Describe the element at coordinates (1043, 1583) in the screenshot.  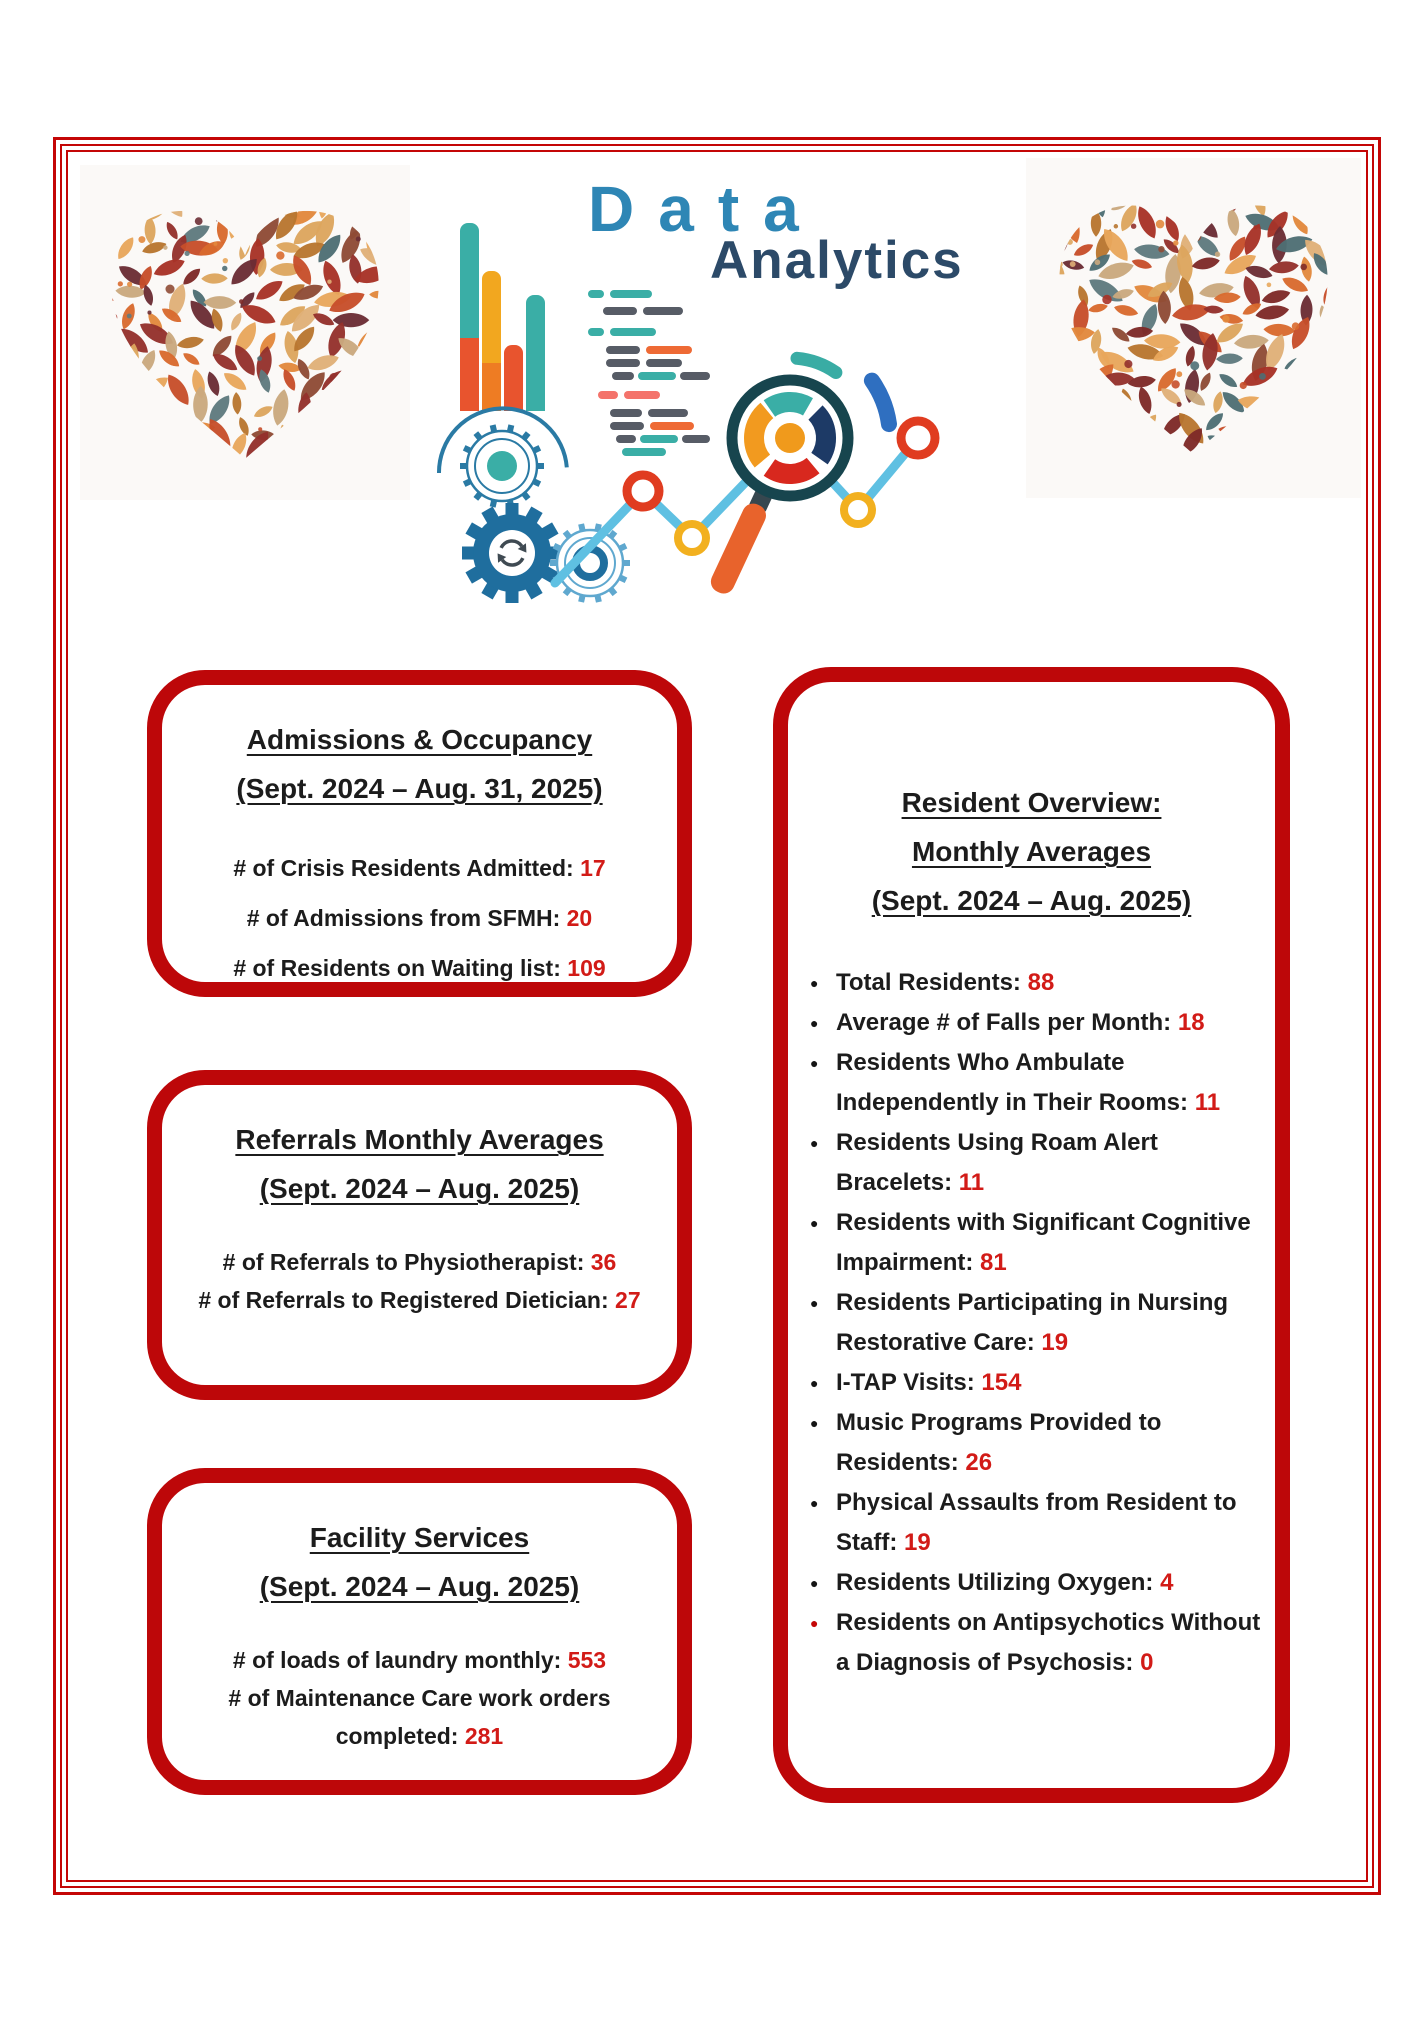
I see `overview-bullet: Residents Utilizing Oxygen: 4` at that location.